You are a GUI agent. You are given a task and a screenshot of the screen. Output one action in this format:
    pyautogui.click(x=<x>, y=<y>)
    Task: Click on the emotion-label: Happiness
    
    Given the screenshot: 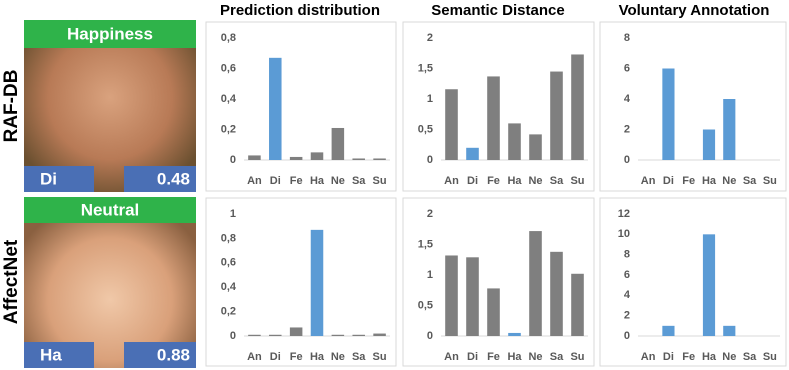 What is the action you would take?
    pyautogui.click(x=110, y=33)
    